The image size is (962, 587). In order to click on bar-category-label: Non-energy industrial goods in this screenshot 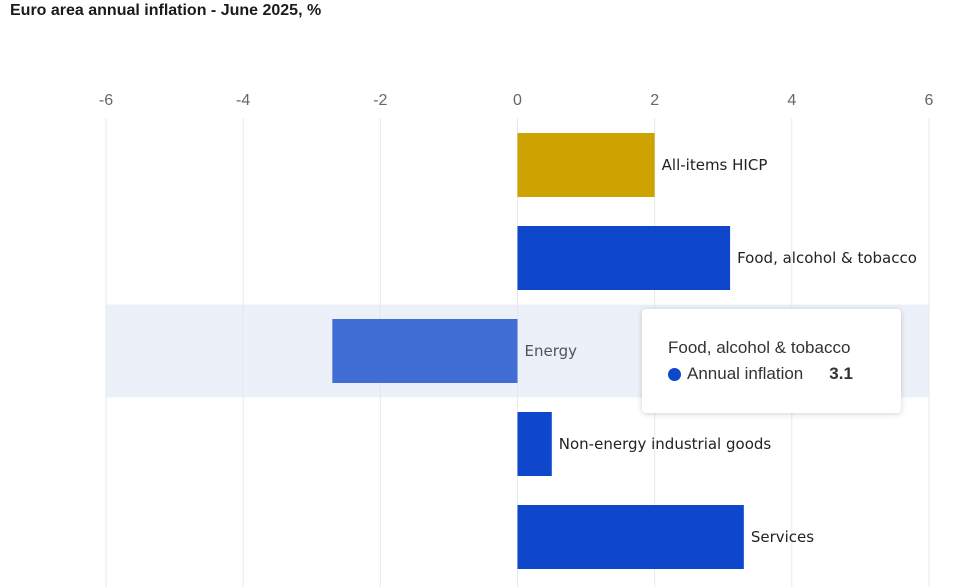, I will do `click(665, 444)`.